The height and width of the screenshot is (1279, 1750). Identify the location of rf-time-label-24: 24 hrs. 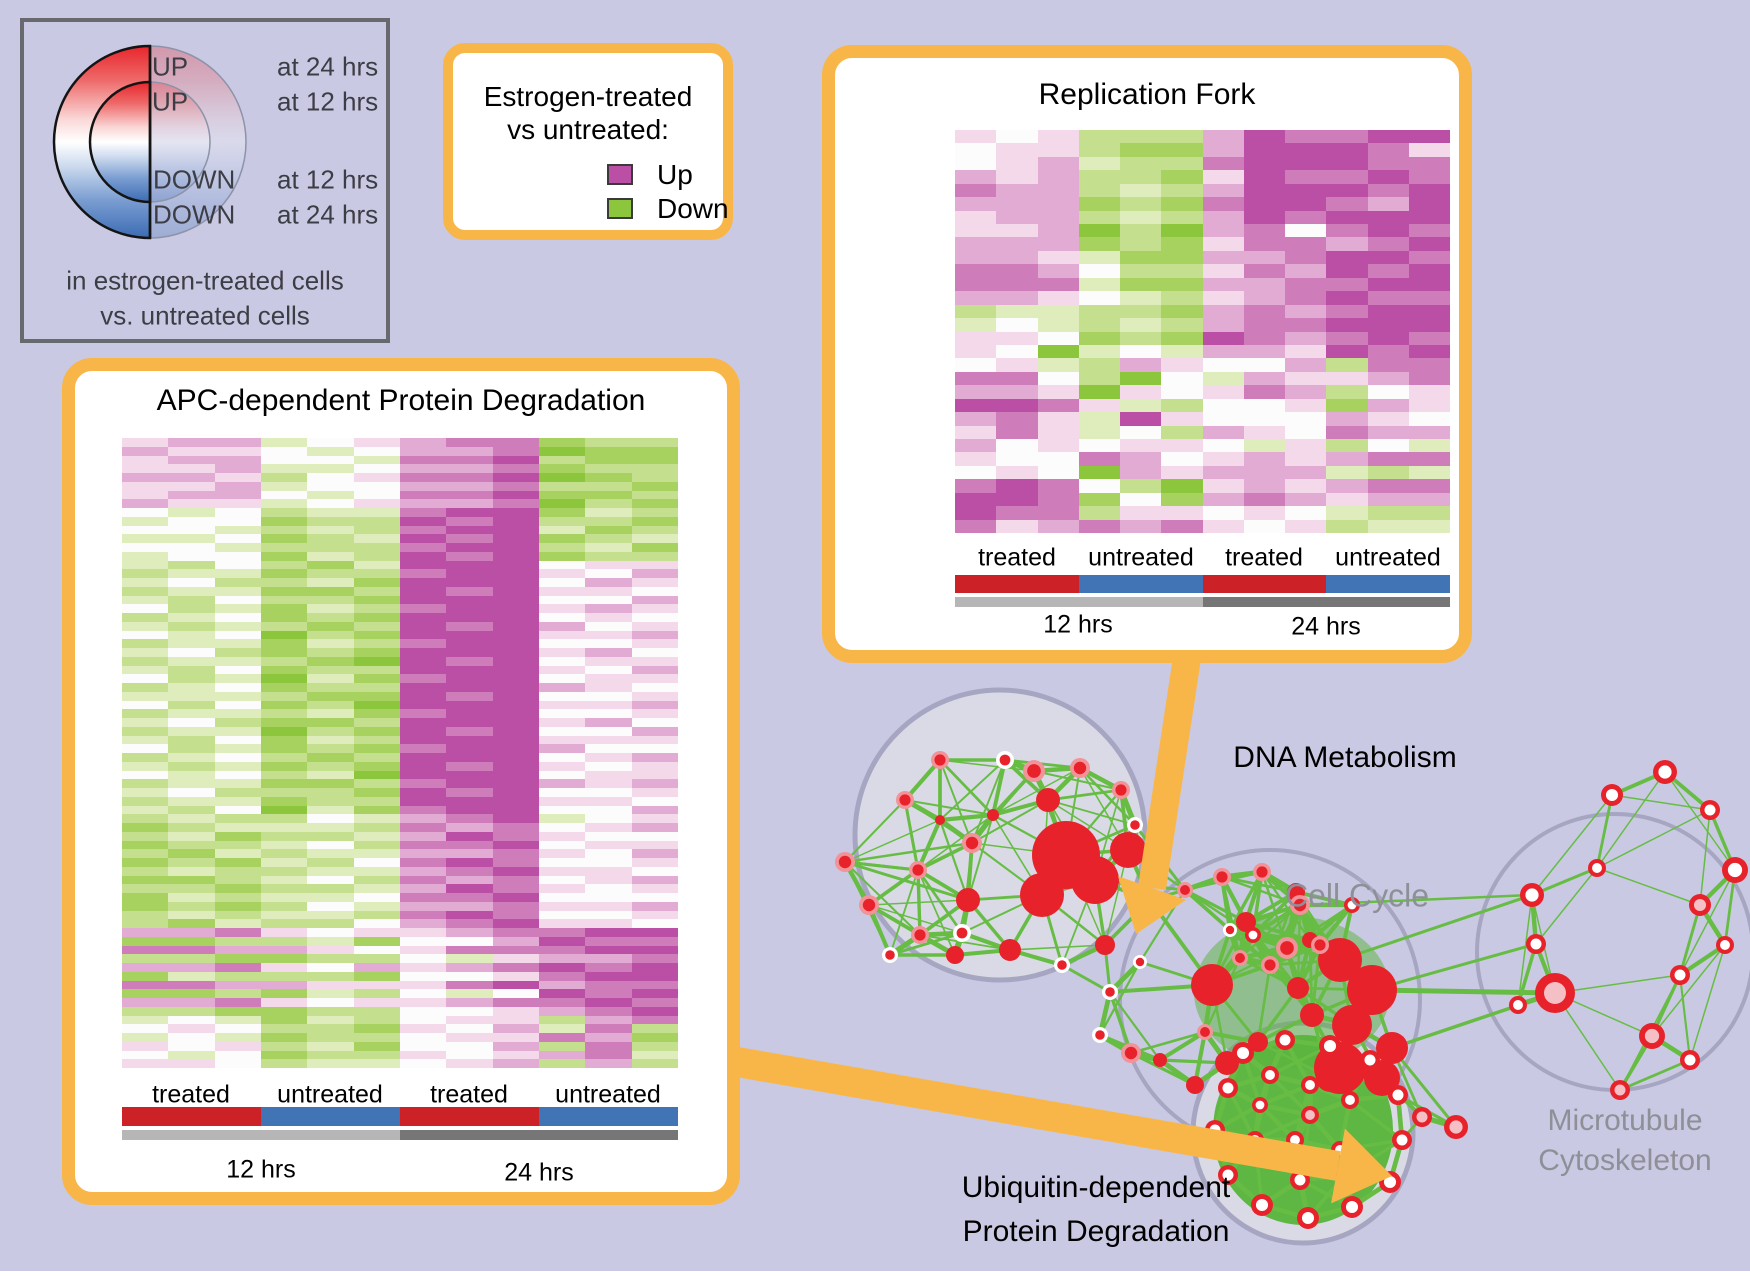
(1326, 626).